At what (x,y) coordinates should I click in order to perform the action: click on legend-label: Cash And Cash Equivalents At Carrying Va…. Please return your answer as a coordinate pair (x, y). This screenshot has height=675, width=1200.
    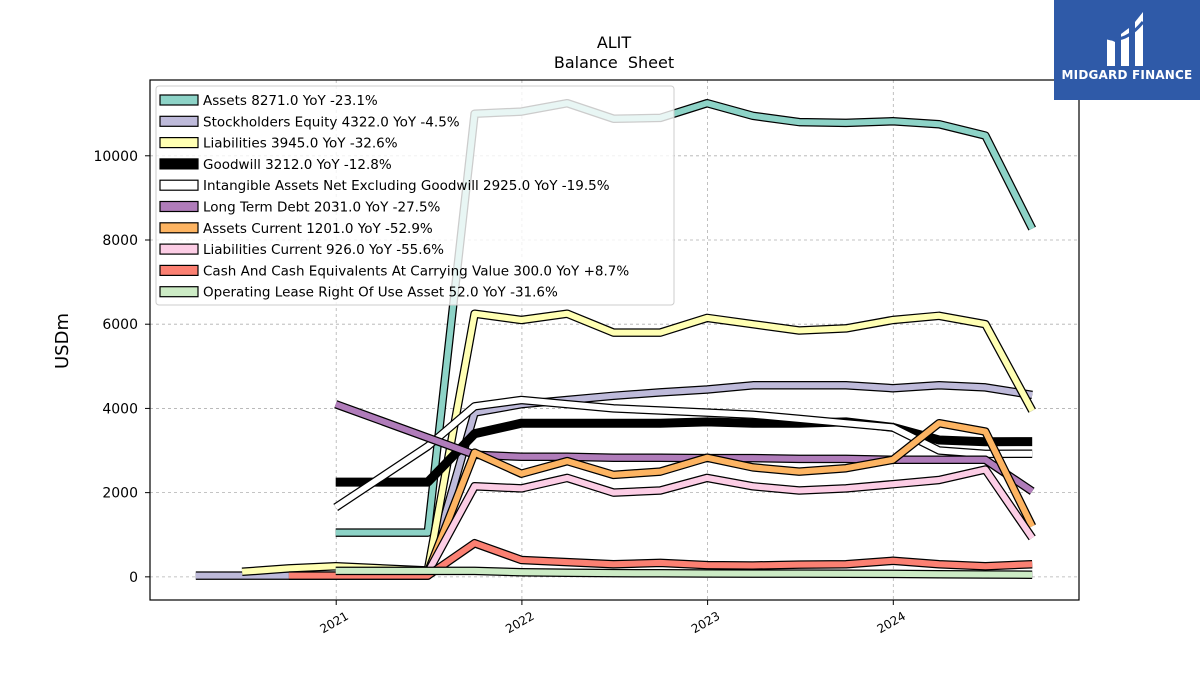
    Looking at the image, I should click on (416, 271).